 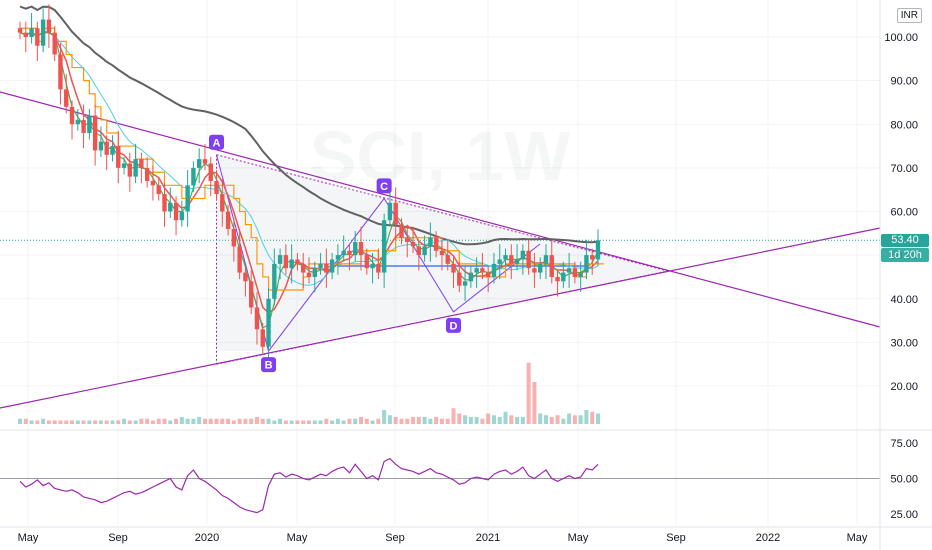 What do you see at coordinates (309, 485) in the screenshot?
I see `rsi-line` at bounding box center [309, 485].